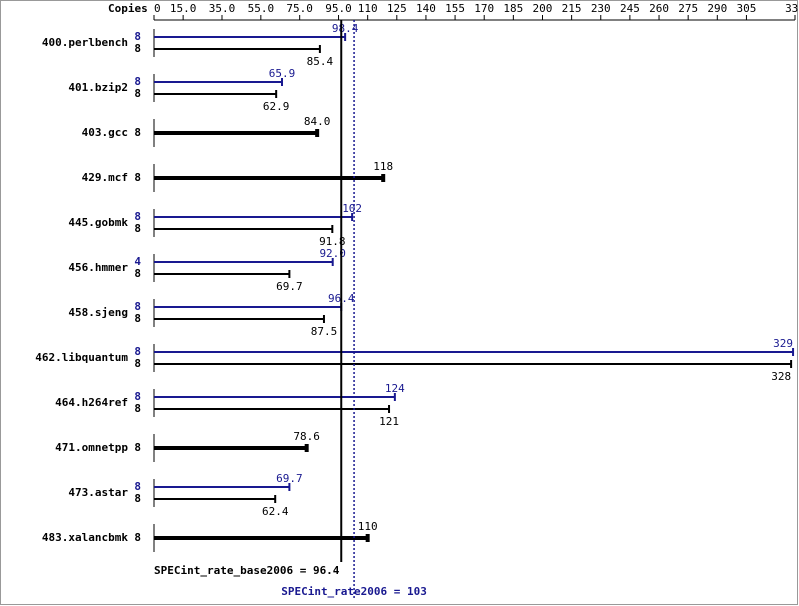 The image size is (799, 606). Describe the element at coordinates (81, 357) in the screenshot. I see `category-label: 462.libquantum` at that location.